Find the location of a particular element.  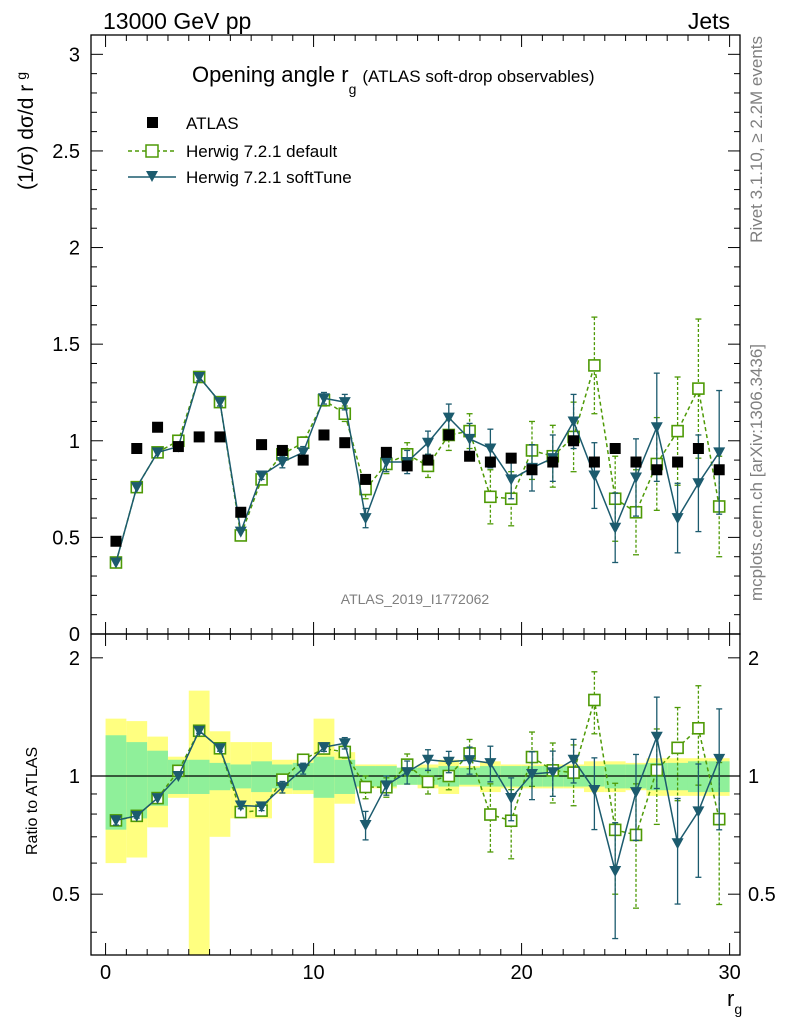

title-text: Opening angle r is located at coordinates (270, 74).